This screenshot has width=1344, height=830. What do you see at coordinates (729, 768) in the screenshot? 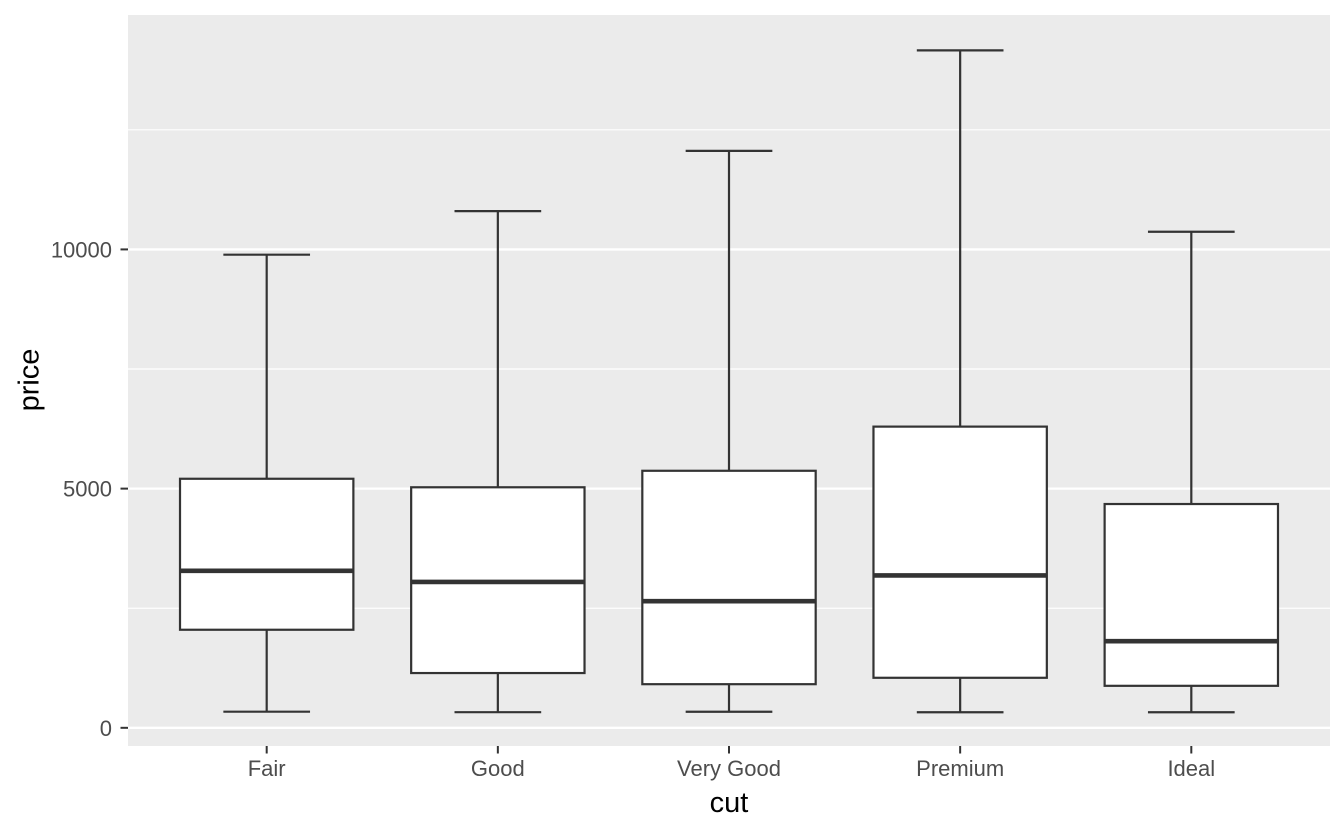
I see `x-tick-label: Very Good` at bounding box center [729, 768].